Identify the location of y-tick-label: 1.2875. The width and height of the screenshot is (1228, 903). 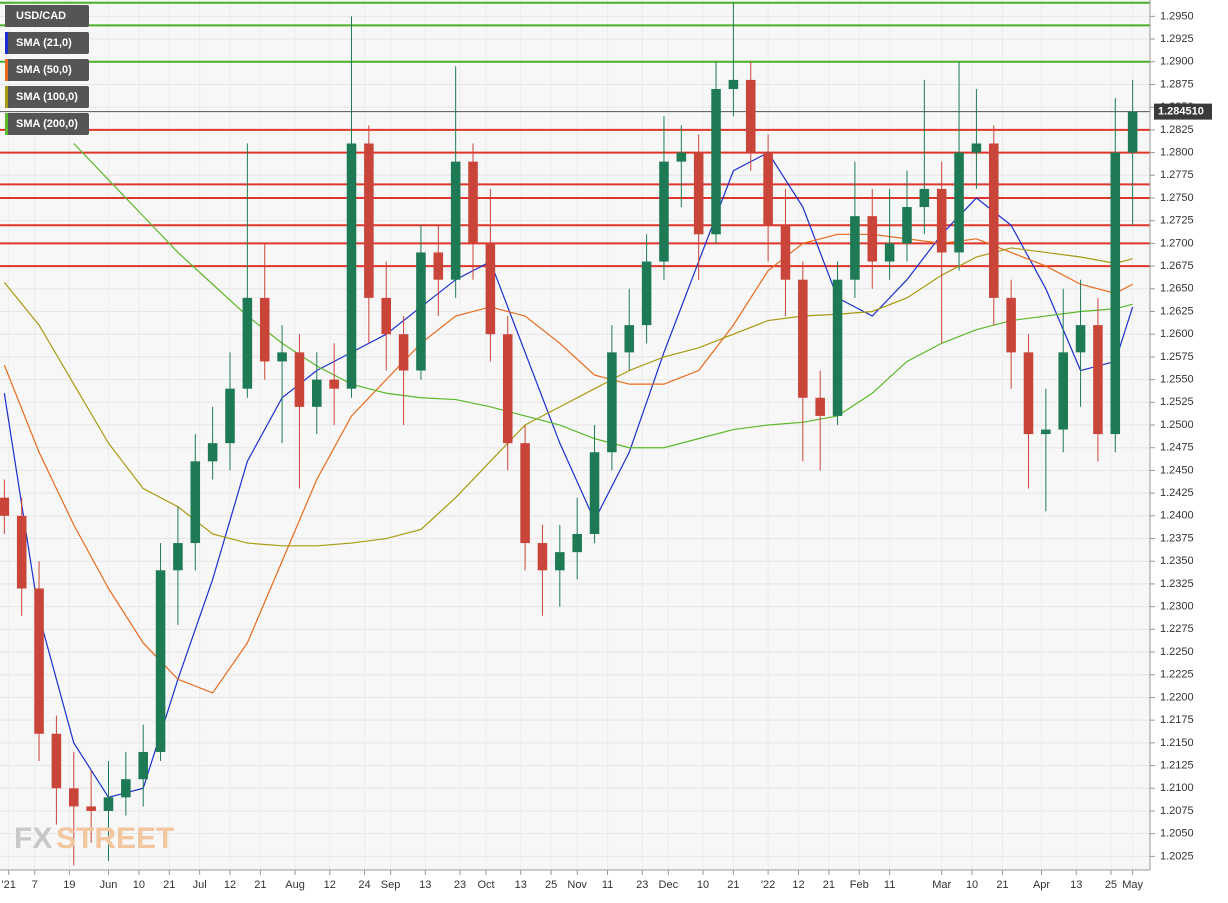
(1177, 84).